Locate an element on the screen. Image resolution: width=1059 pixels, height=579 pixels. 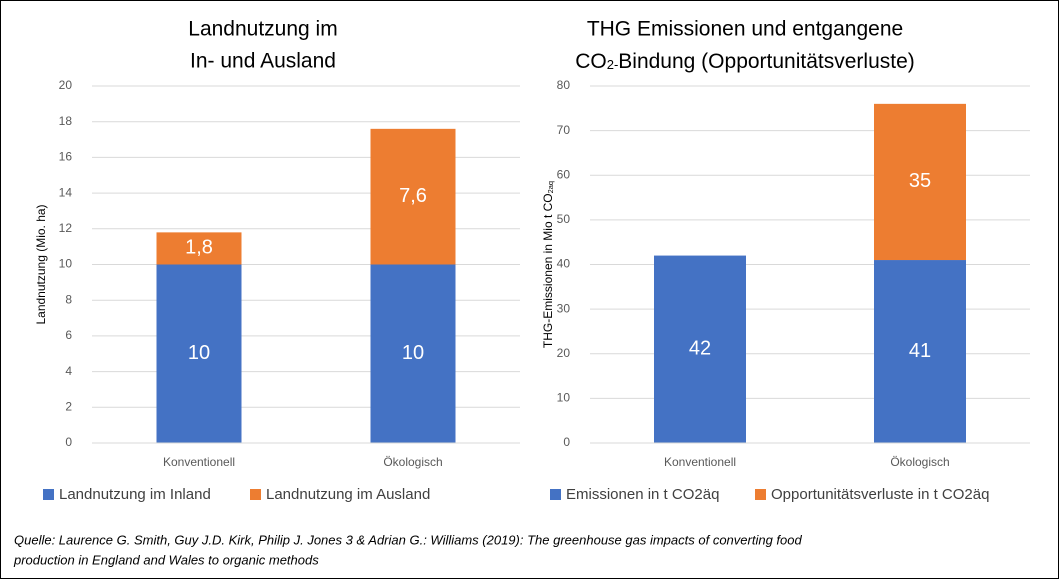
data-label: 41 is located at coordinates (920, 351).